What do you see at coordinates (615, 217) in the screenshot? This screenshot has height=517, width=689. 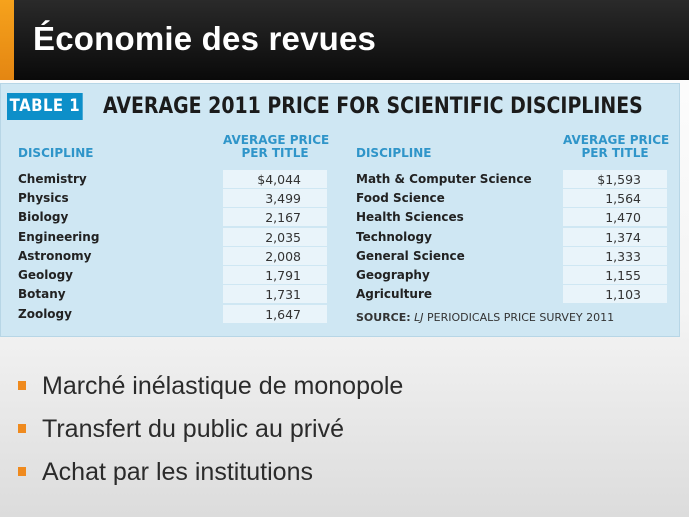 I see `discipline-price: 1,470` at bounding box center [615, 217].